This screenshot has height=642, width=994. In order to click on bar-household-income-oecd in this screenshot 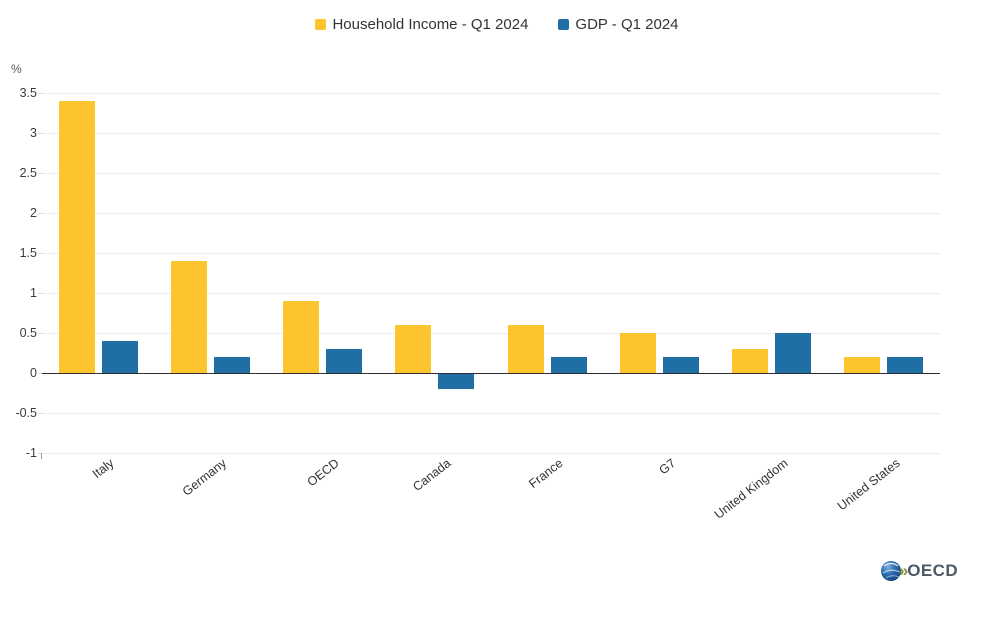, I will do `click(301, 337)`.